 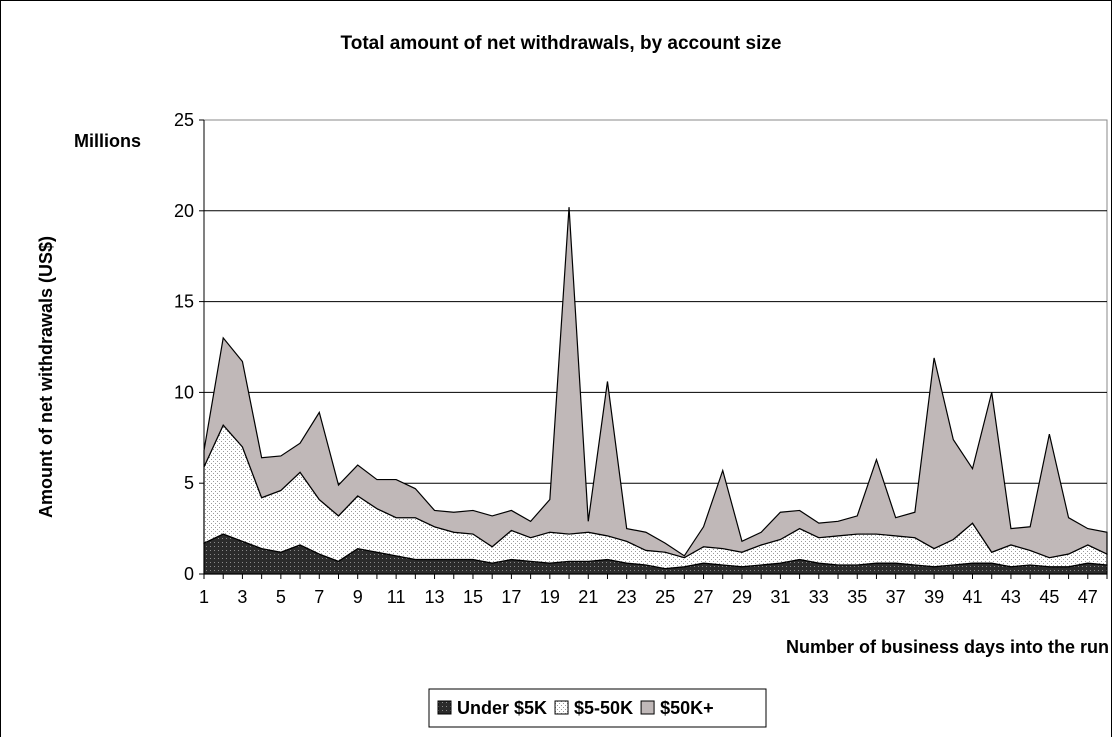 I want to click on x-tick-label: 35, so click(x=857, y=597).